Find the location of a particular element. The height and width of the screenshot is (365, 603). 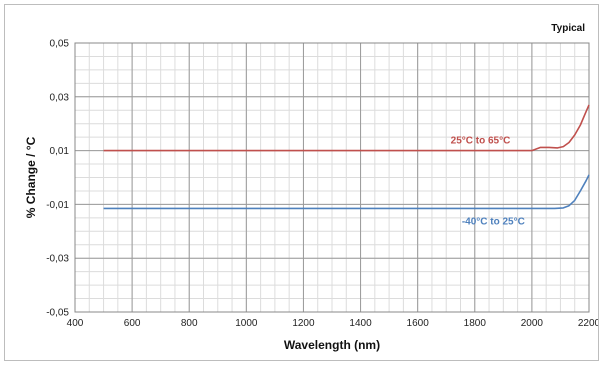

y-tick-label: -0,03 is located at coordinates (57, 259).